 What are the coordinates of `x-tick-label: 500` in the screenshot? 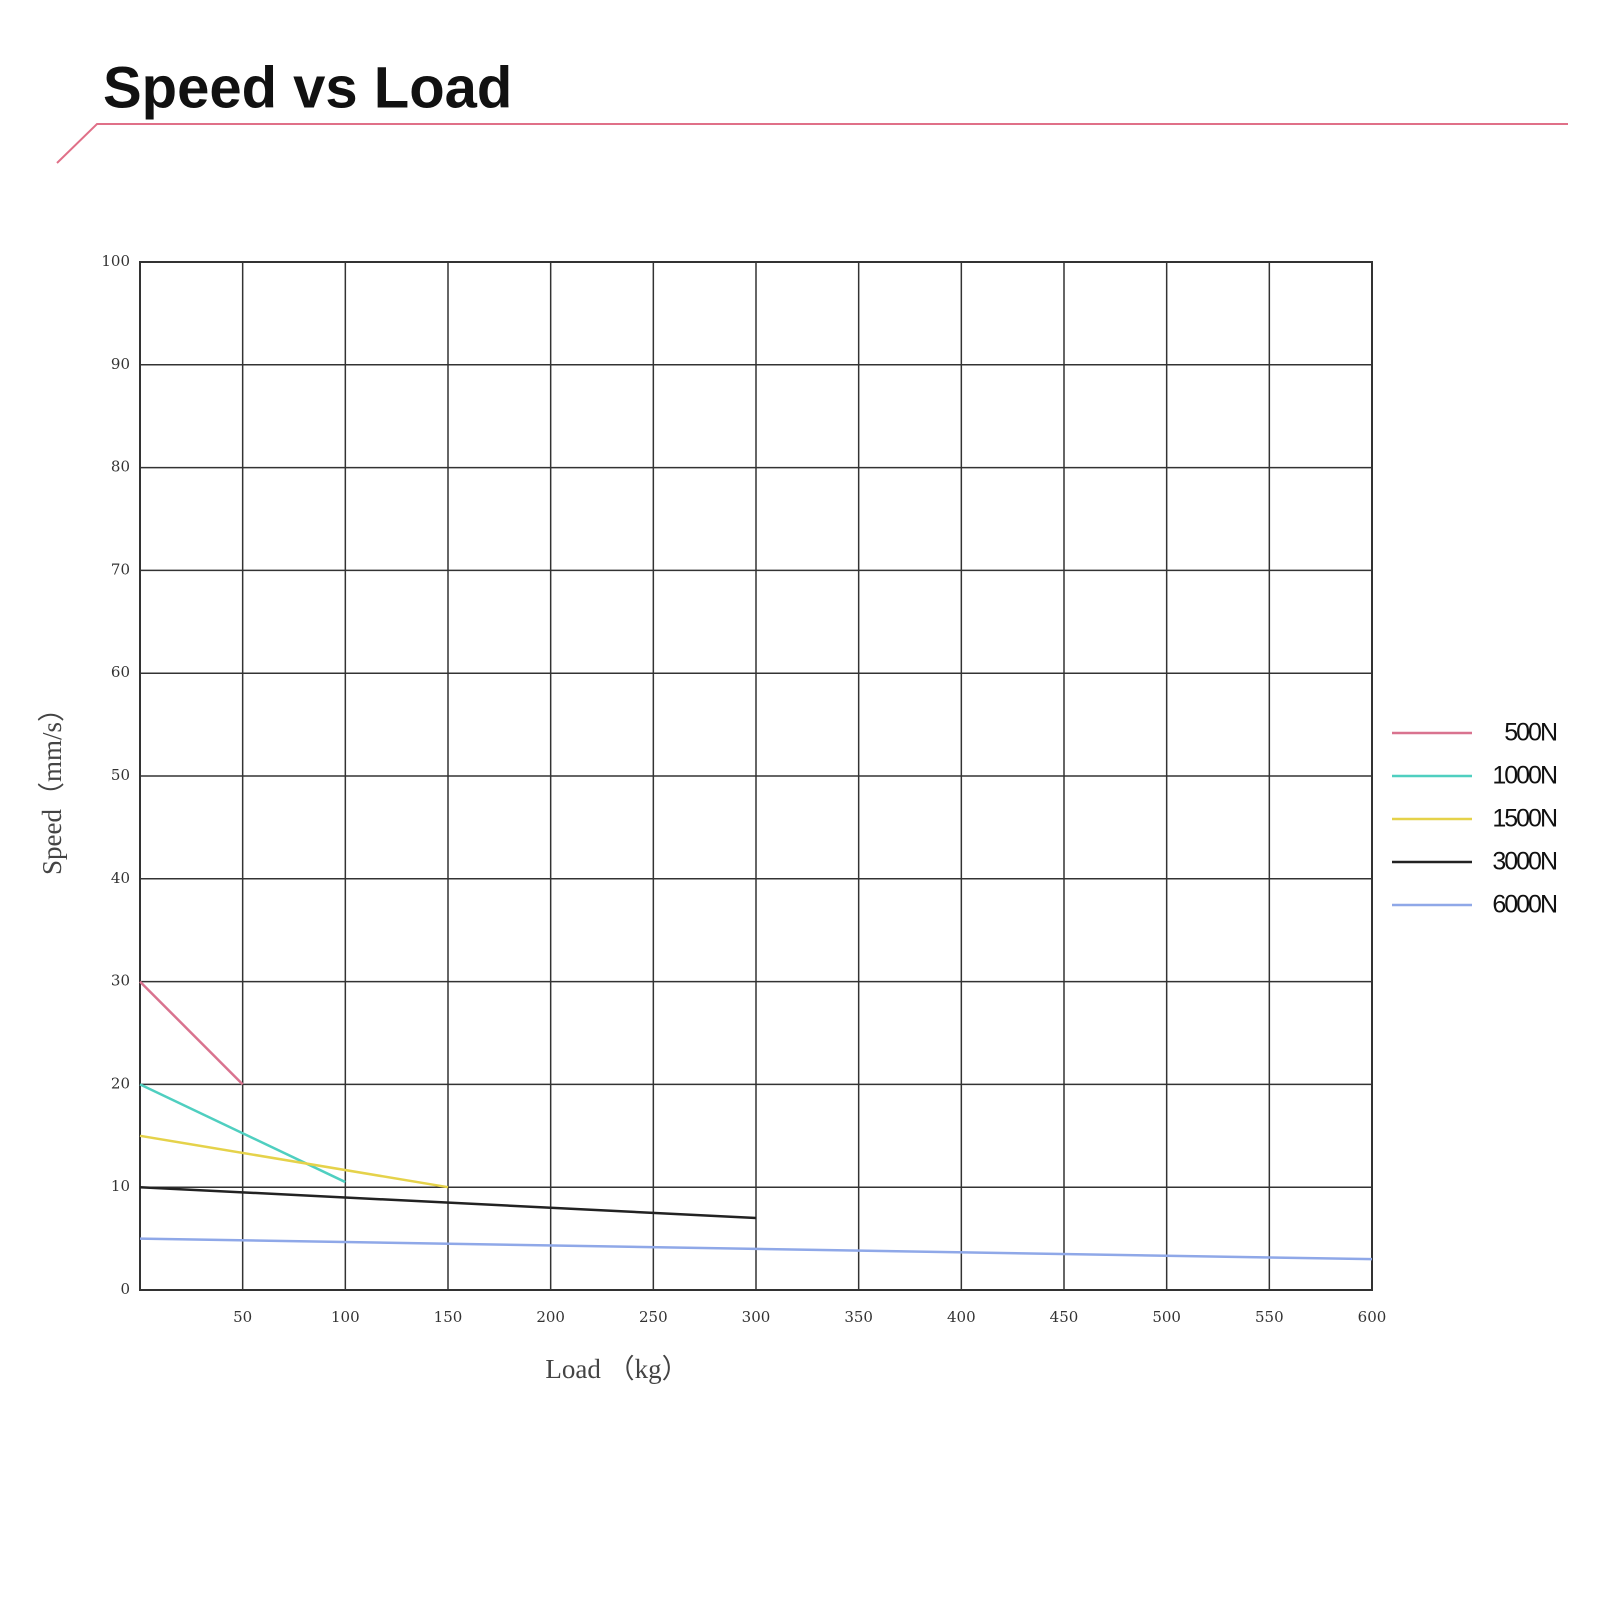 It's located at (1166, 1317).